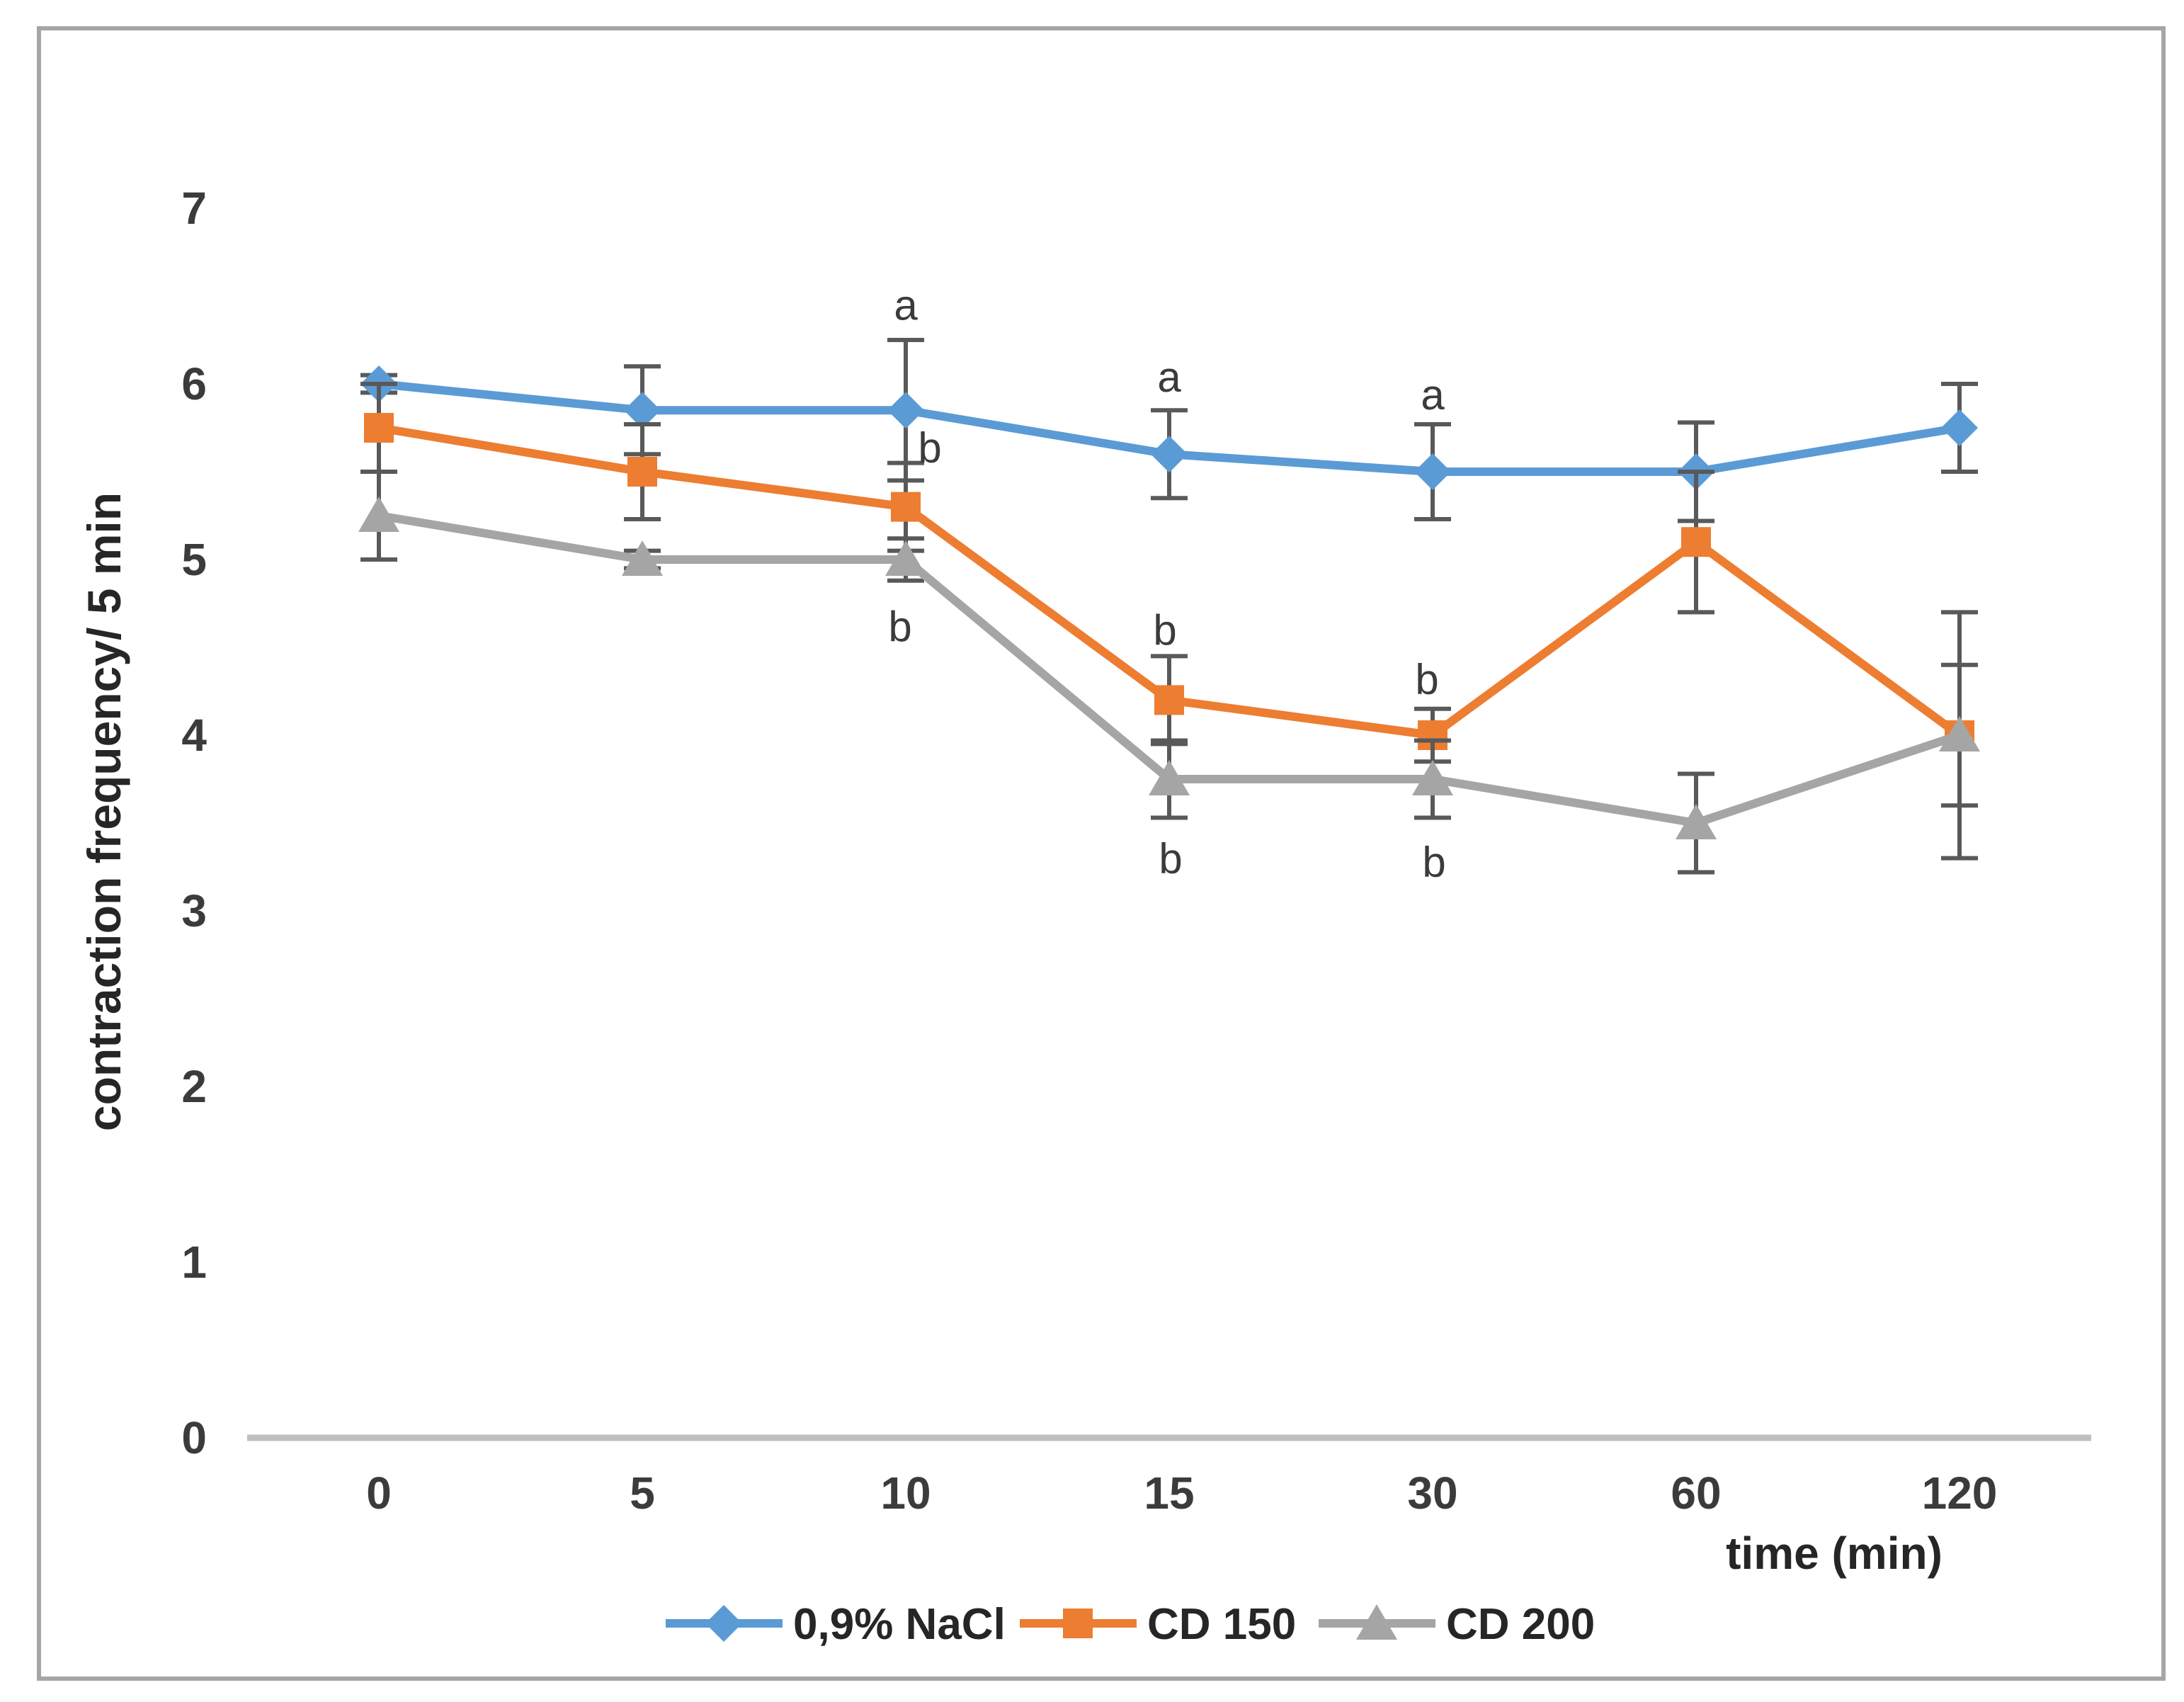  Describe the element at coordinates (194, 1086) in the screenshot. I see `y-tick-label-2: 2` at that location.